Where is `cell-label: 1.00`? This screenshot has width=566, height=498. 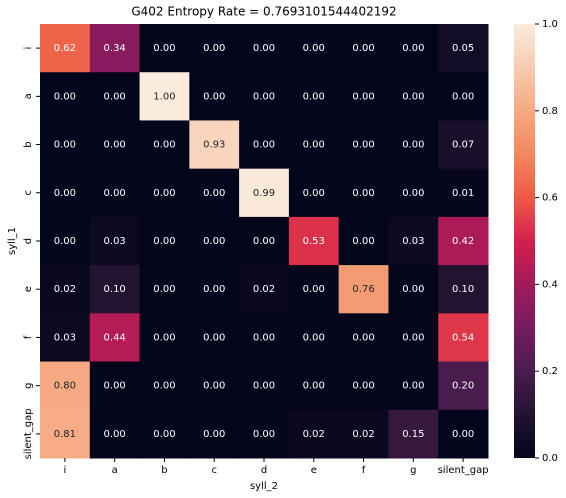 cell-label: 1.00 is located at coordinates (164, 96).